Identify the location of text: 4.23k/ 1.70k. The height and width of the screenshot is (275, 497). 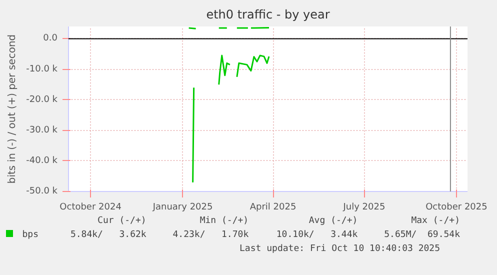
(210, 235).